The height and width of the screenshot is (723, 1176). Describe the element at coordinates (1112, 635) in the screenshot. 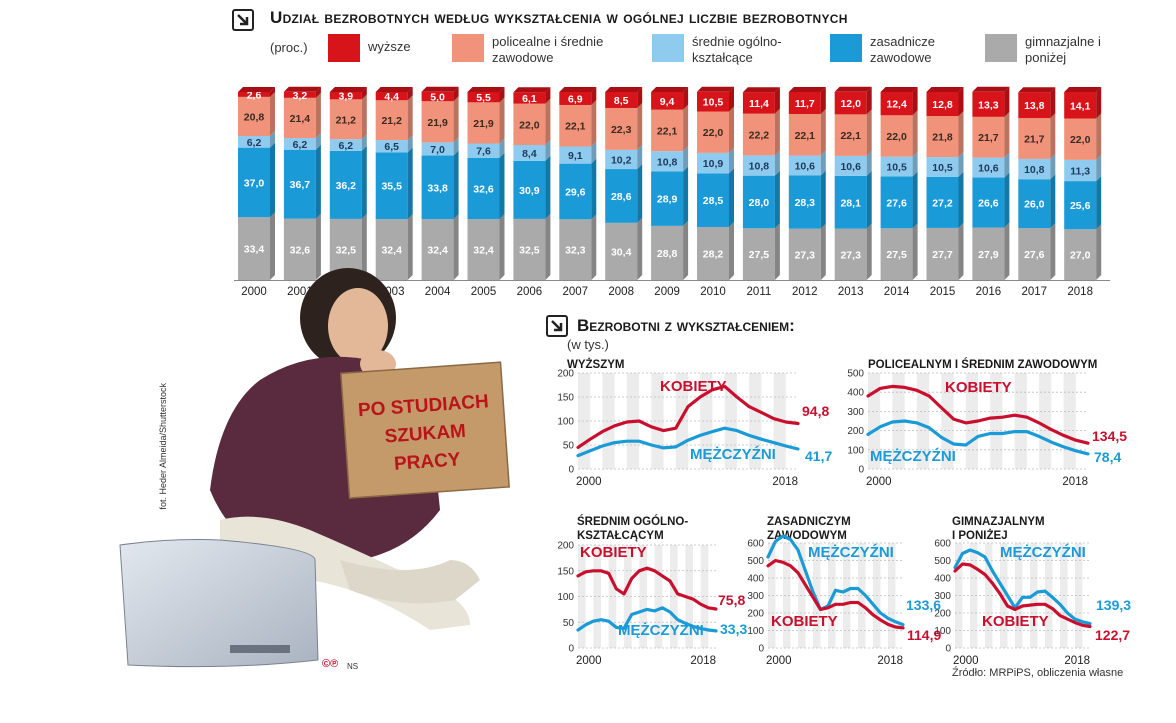

I see `end-value-women: 122,7` at that location.